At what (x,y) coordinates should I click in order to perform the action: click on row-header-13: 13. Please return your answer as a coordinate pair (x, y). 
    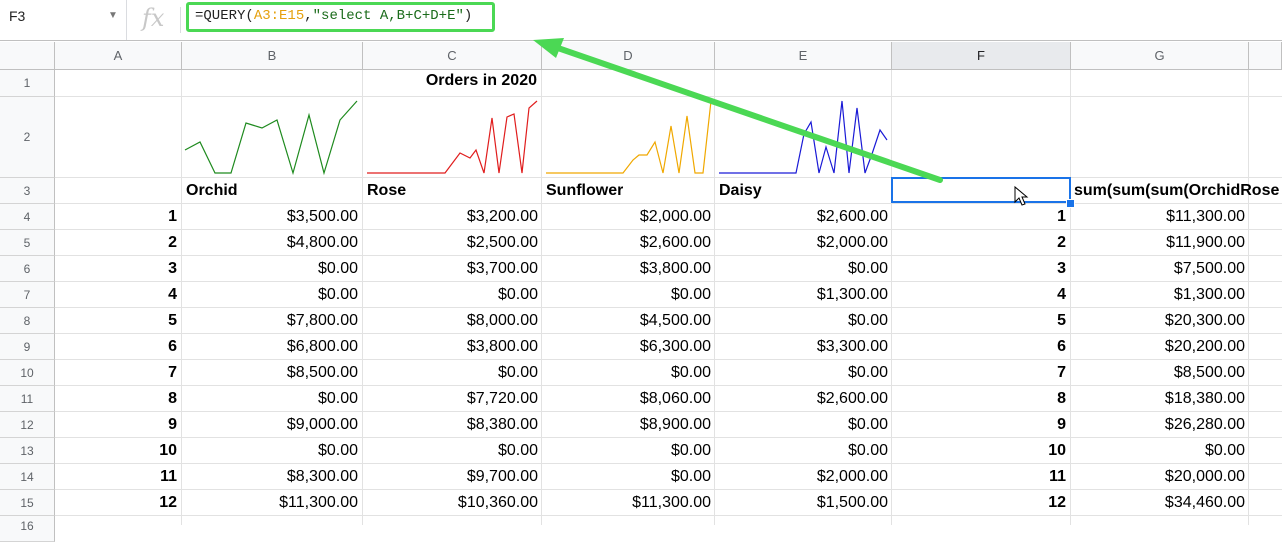
    Looking at the image, I should click on (27, 451).